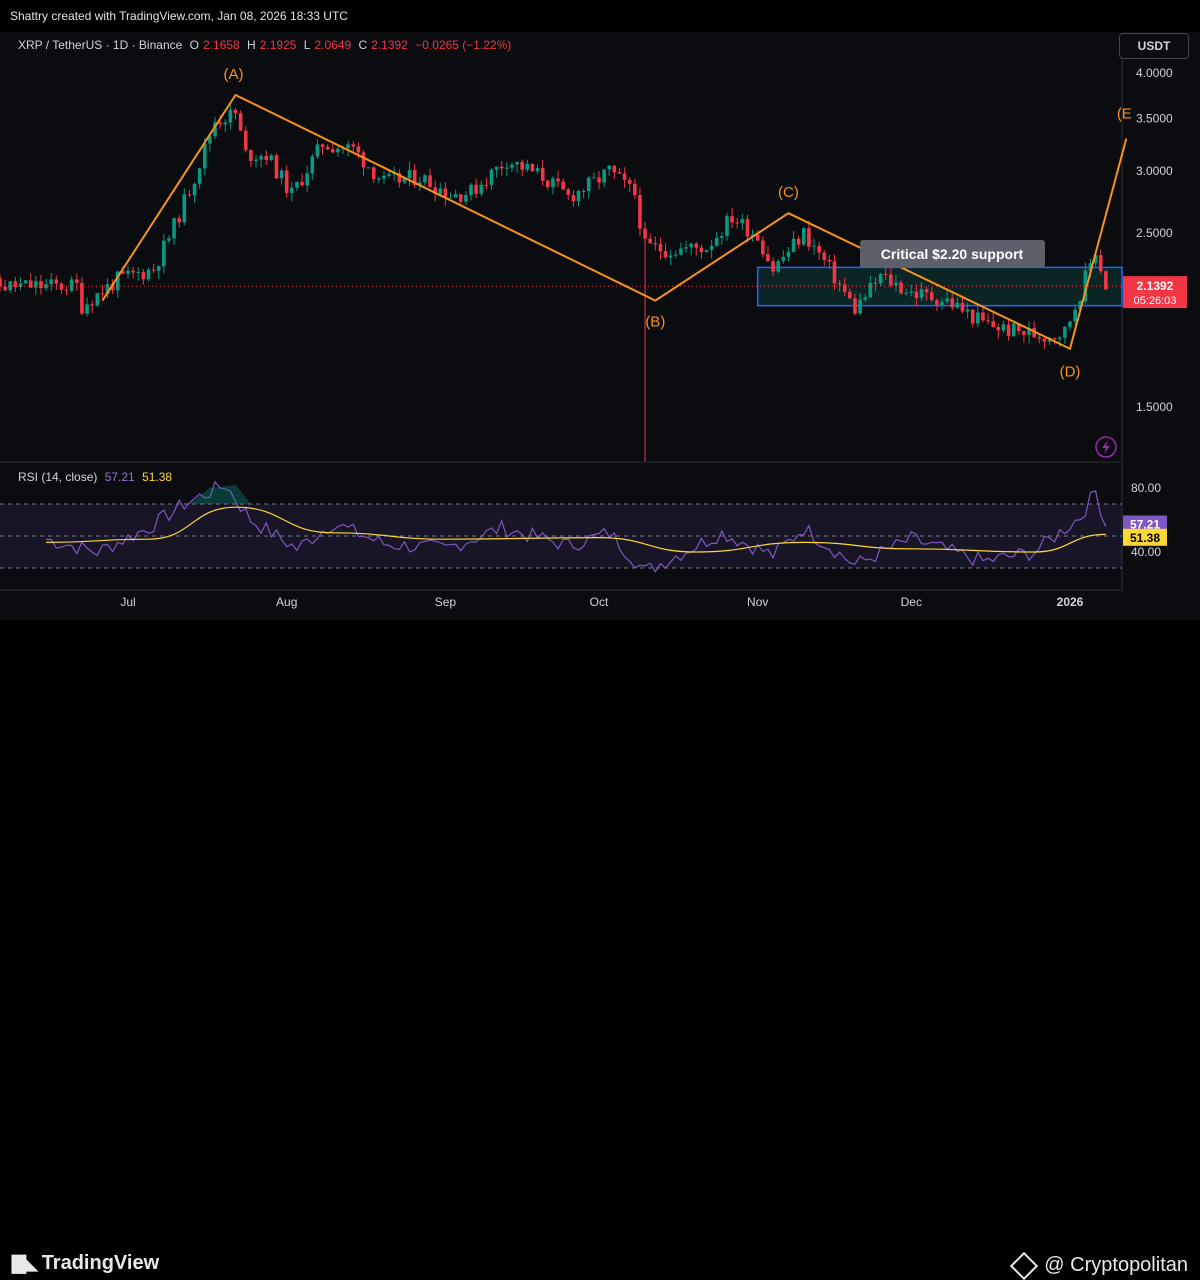 The image size is (1200, 1280). I want to click on rsi-label: RSI (14, close), so click(58, 477).